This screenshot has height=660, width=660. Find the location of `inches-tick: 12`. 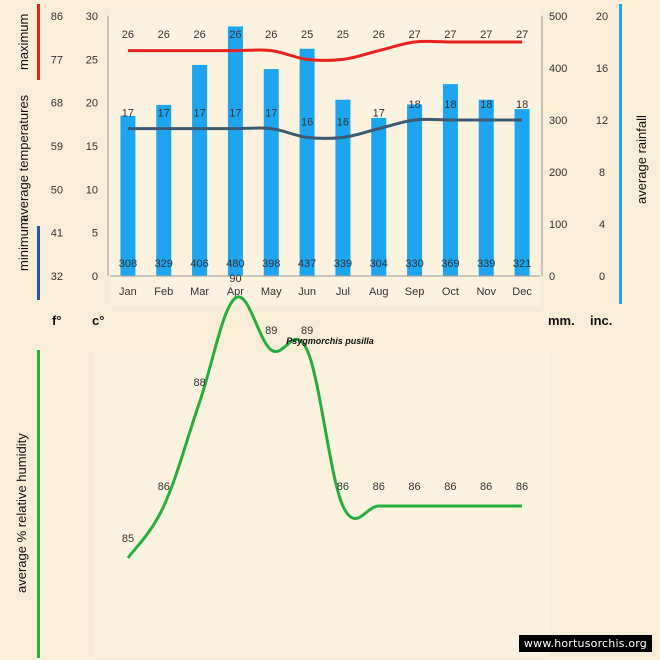

inches-tick: 12 is located at coordinates (602, 121).